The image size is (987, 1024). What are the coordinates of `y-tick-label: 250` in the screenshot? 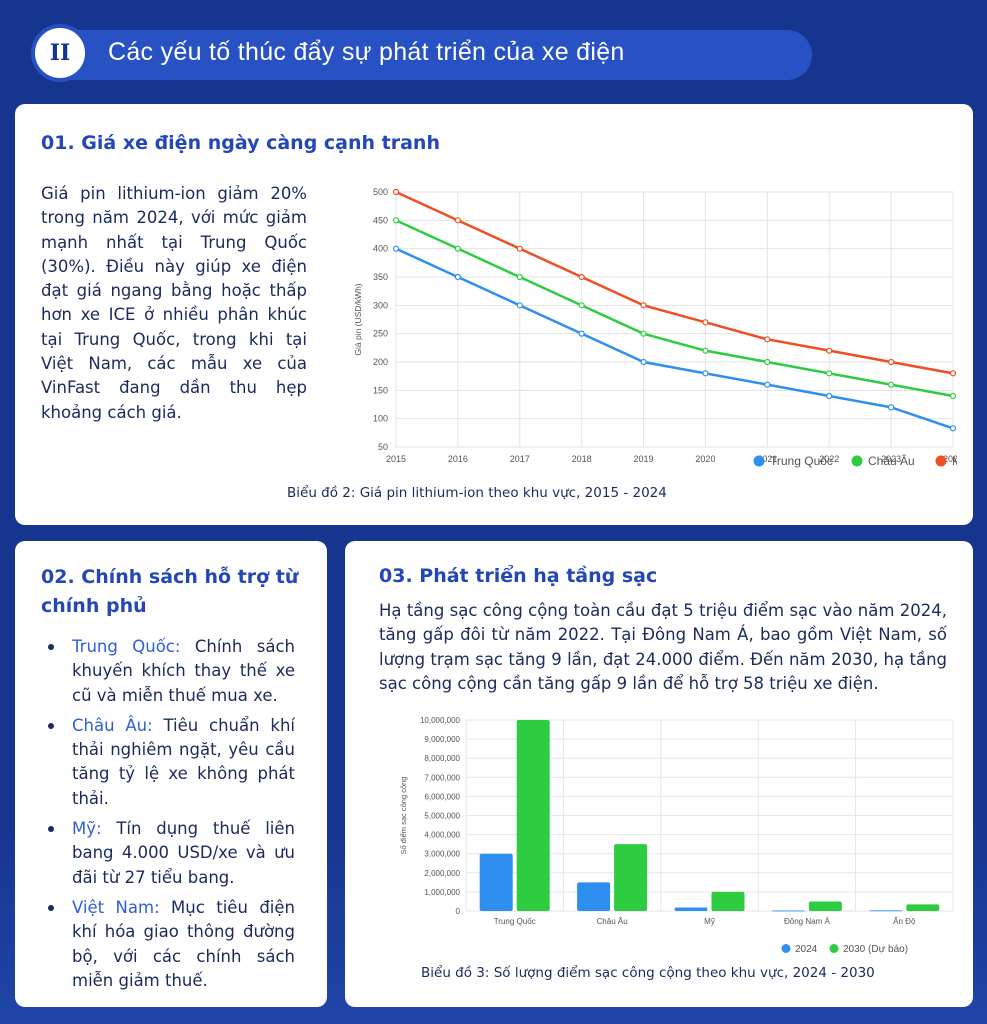 It's located at (380, 334).